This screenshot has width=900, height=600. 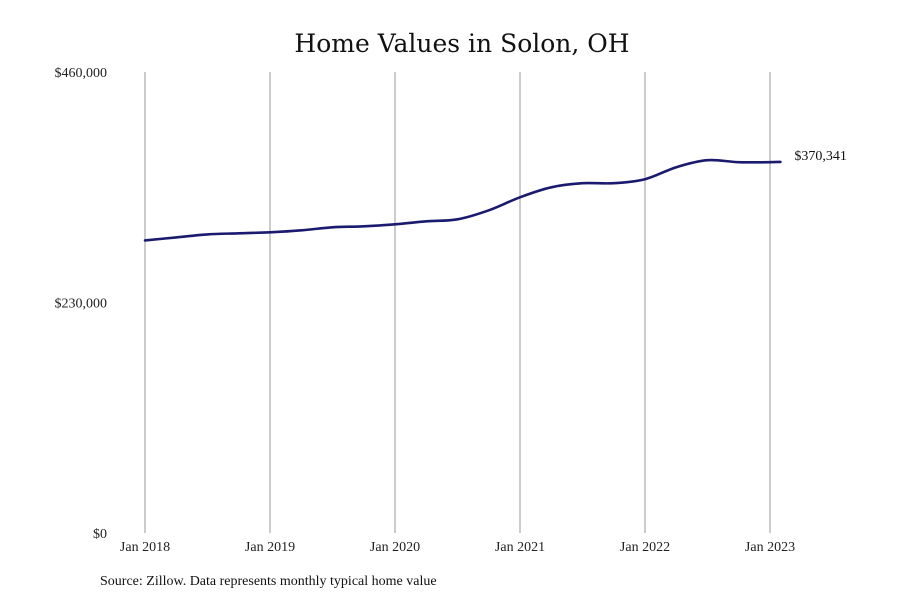 What do you see at coordinates (145, 547) in the screenshot?
I see `x-tick-label: Jan 2018` at bounding box center [145, 547].